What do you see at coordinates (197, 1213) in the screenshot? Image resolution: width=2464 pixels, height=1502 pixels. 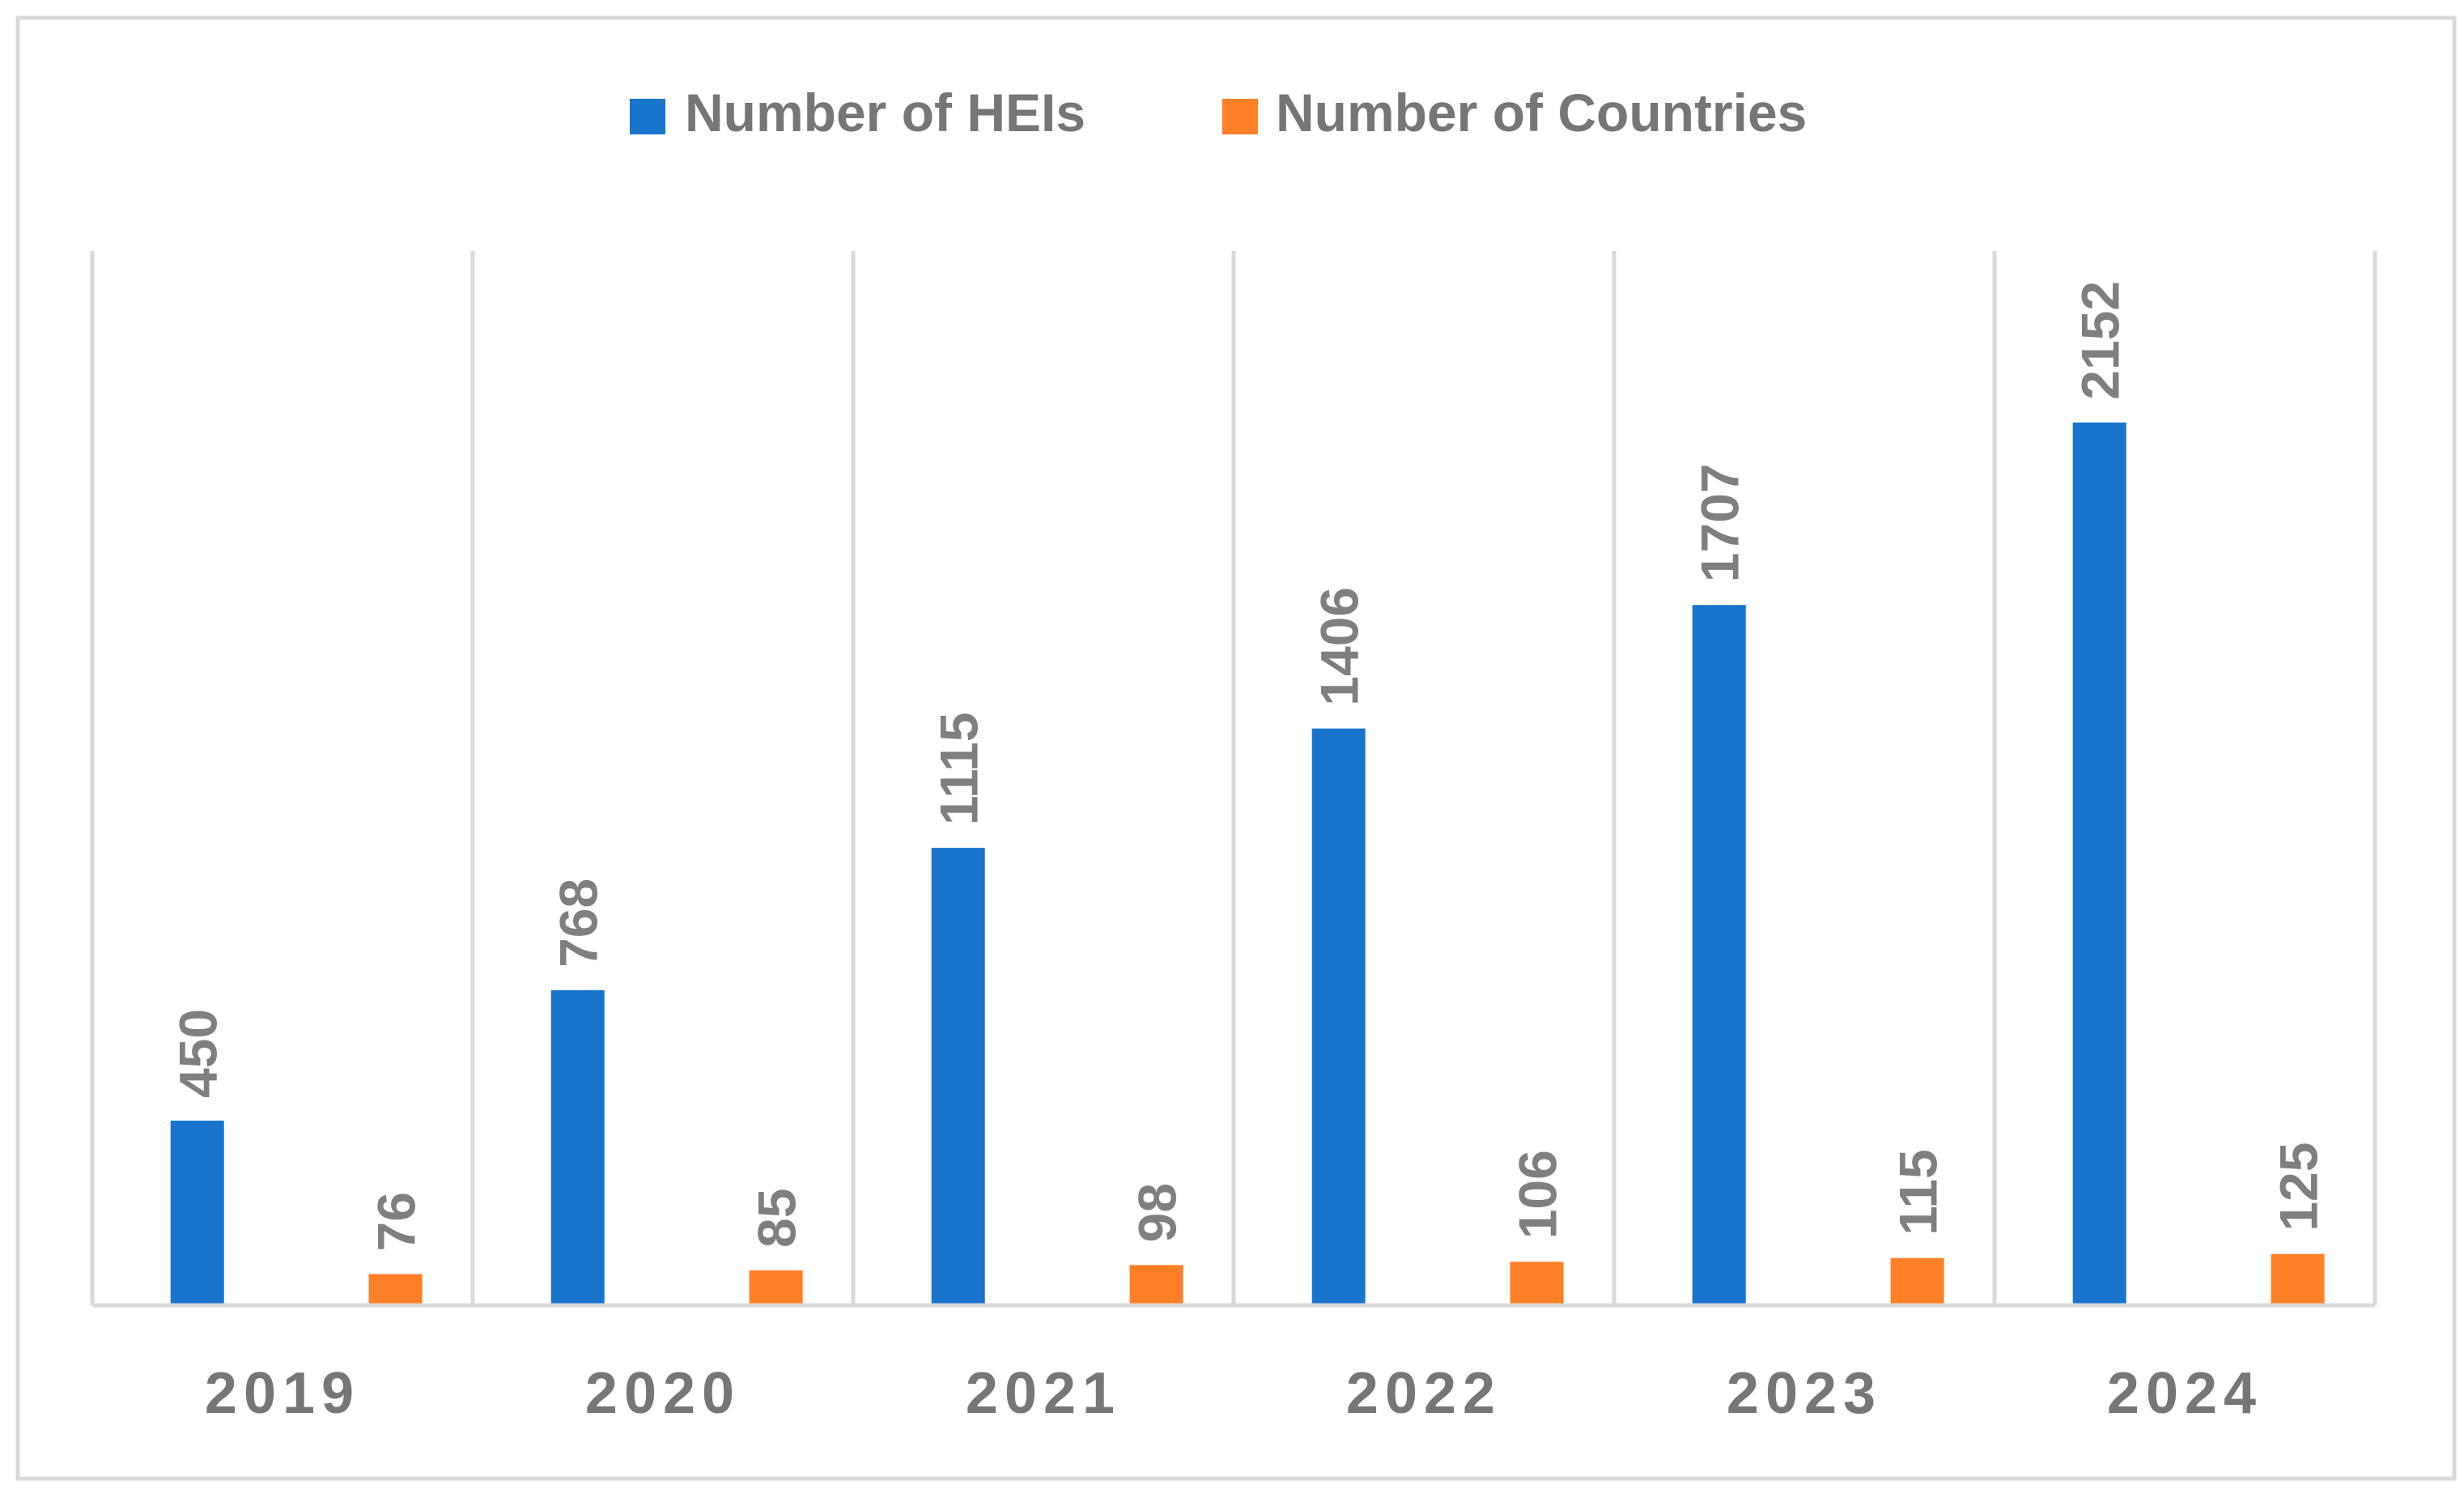 I see `bar-heis-2019` at bounding box center [197, 1213].